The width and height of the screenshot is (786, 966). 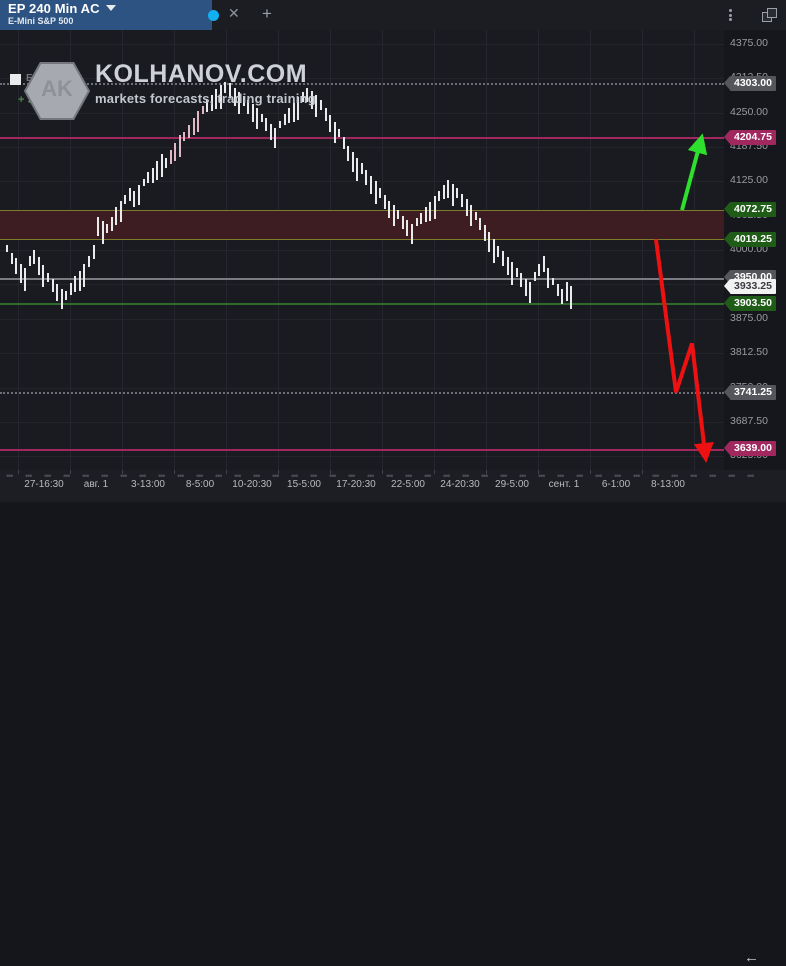 What do you see at coordinates (750, 83) in the screenshot?
I see `price-marker-tag: 4303.00` at bounding box center [750, 83].